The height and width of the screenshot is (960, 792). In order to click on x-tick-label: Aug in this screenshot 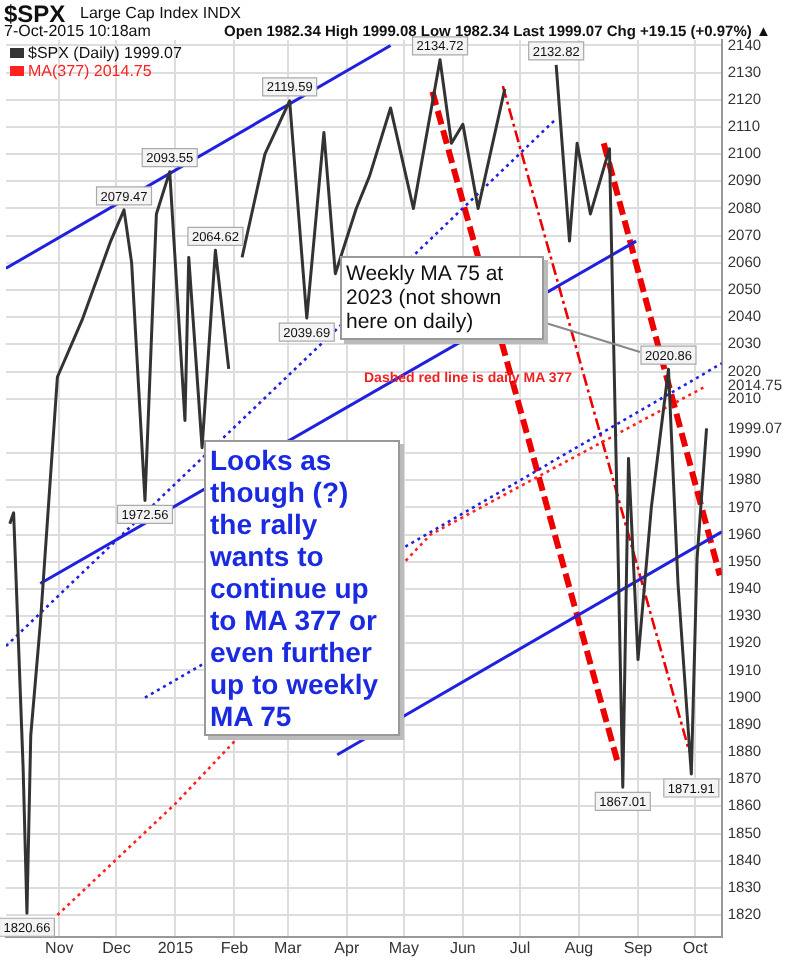, I will do `click(579, 947)`.